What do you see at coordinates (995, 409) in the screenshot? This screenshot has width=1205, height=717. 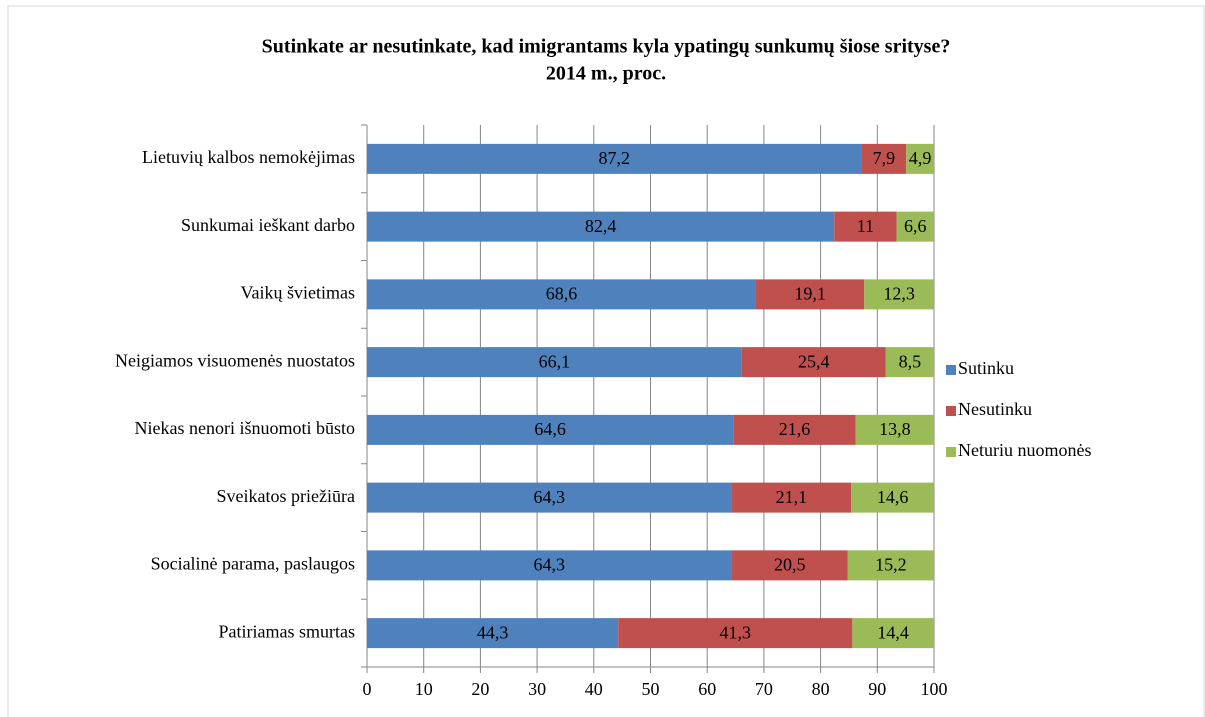 I see `legend-label: Nesutinku` at bounding box center [995, 409].